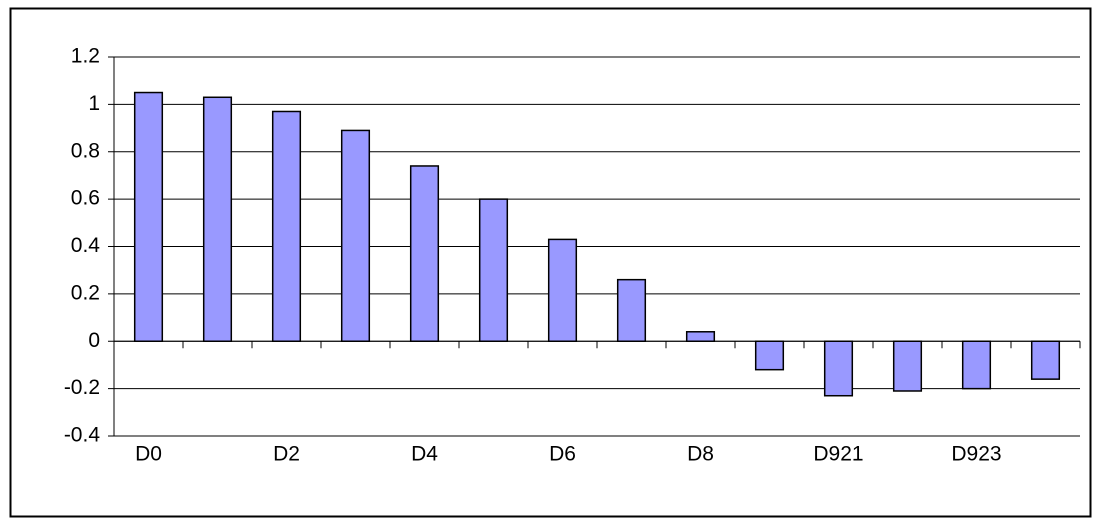 This screenshot has height=520, width=1093. What do you see at coordinates (85, 56) in the screenshot?
I see `y-tick-label: 1.2` at bounding box center [85, 56].